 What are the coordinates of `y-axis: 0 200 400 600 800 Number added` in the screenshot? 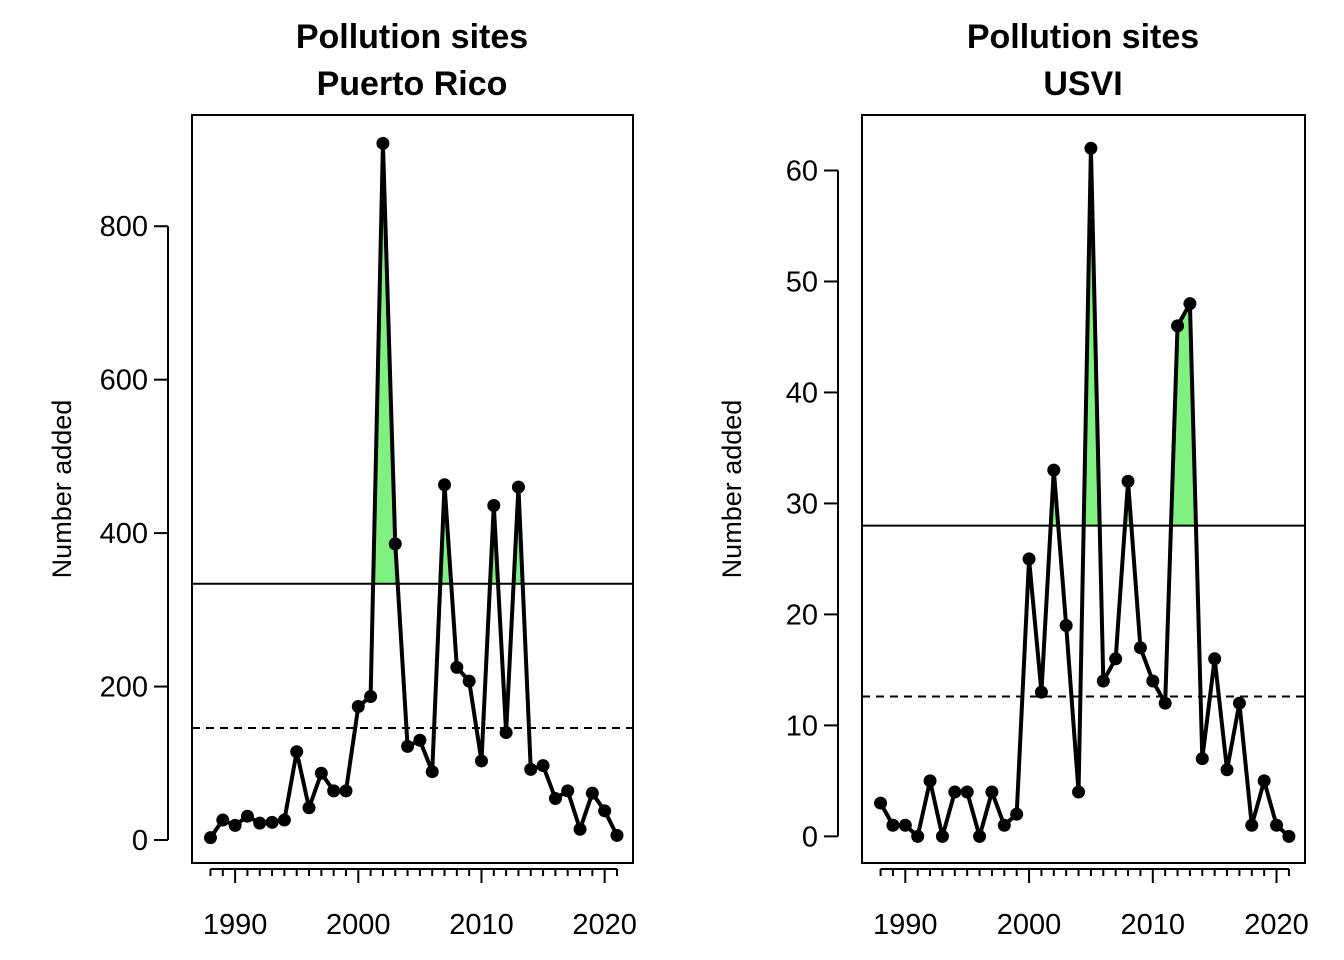 It's located at (108, 534).